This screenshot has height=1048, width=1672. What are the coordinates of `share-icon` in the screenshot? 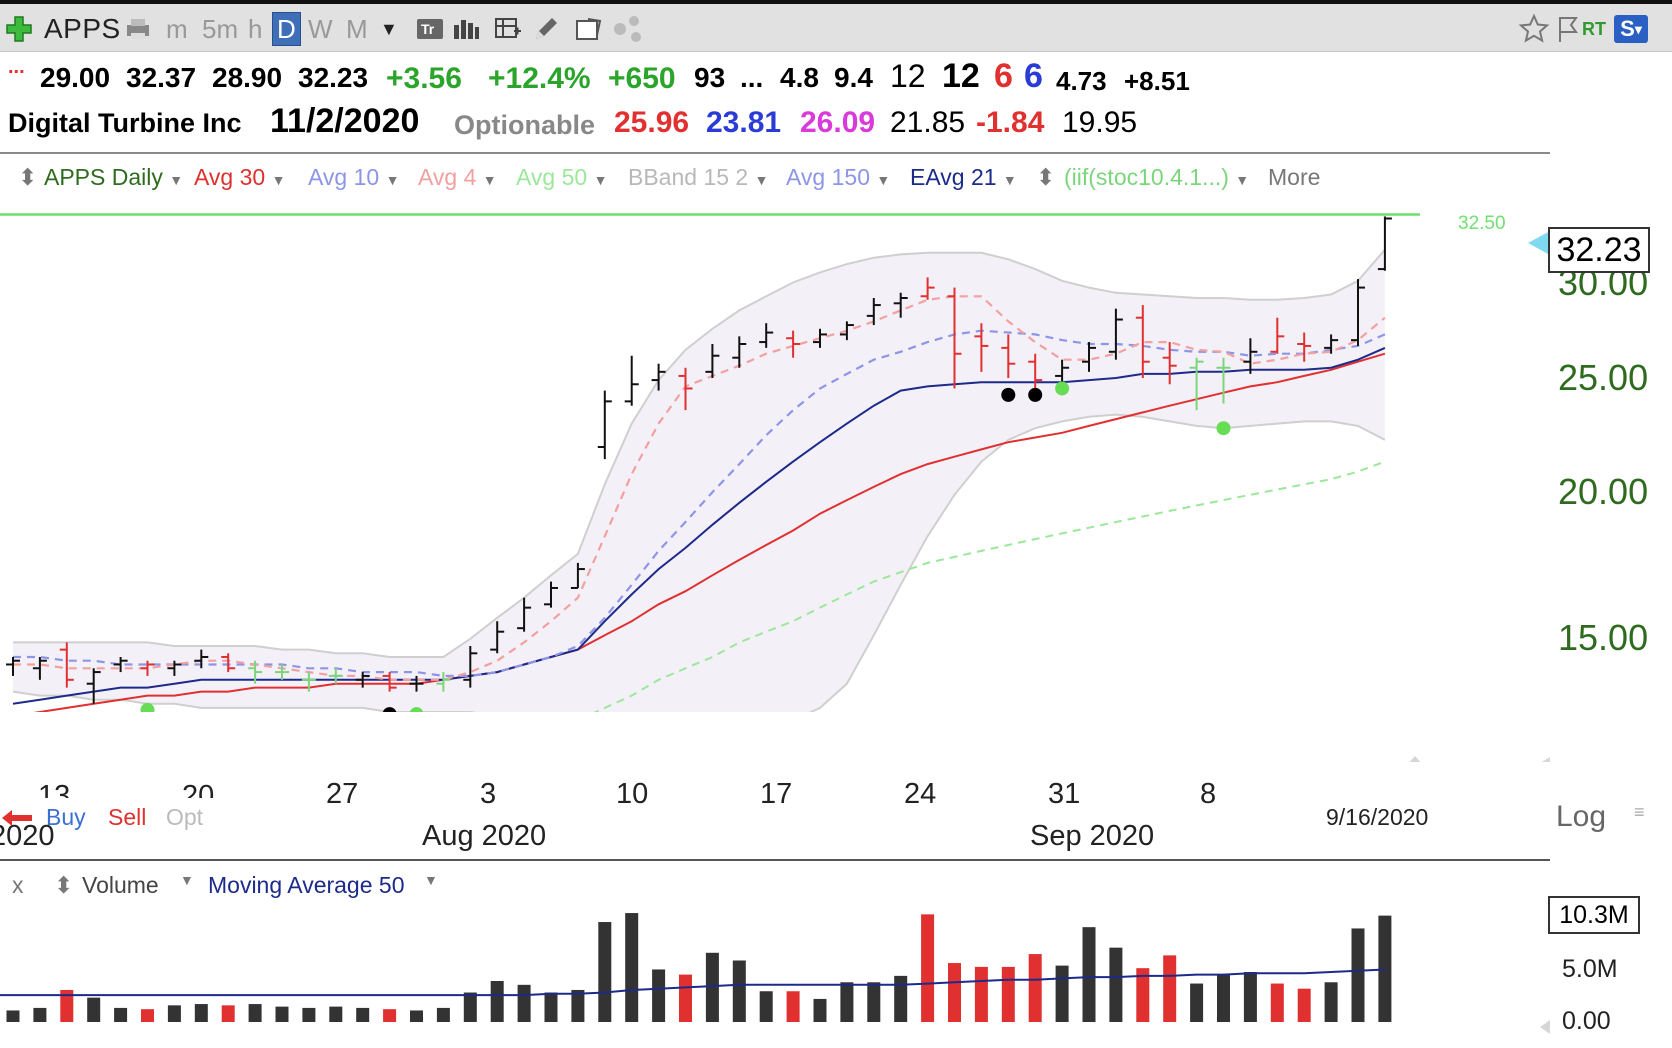 It's located at (630, 29).